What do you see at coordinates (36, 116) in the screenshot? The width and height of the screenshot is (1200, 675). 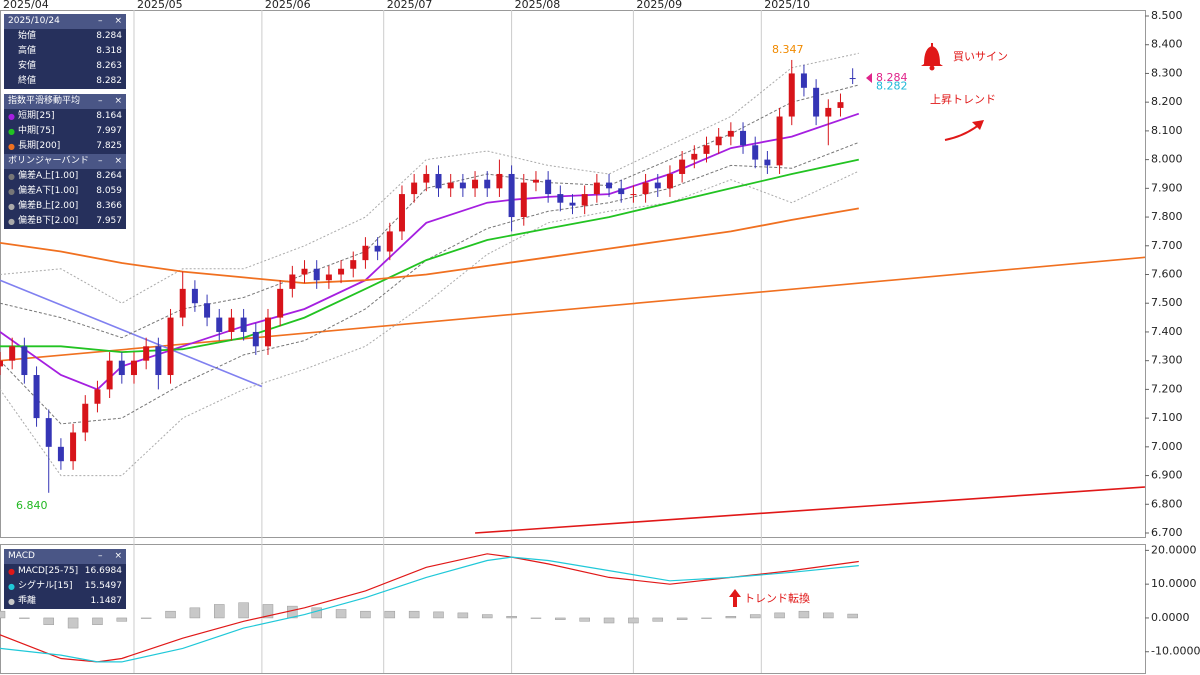 I see `row-label: 短期[25]` at bounding box center [36, 116].